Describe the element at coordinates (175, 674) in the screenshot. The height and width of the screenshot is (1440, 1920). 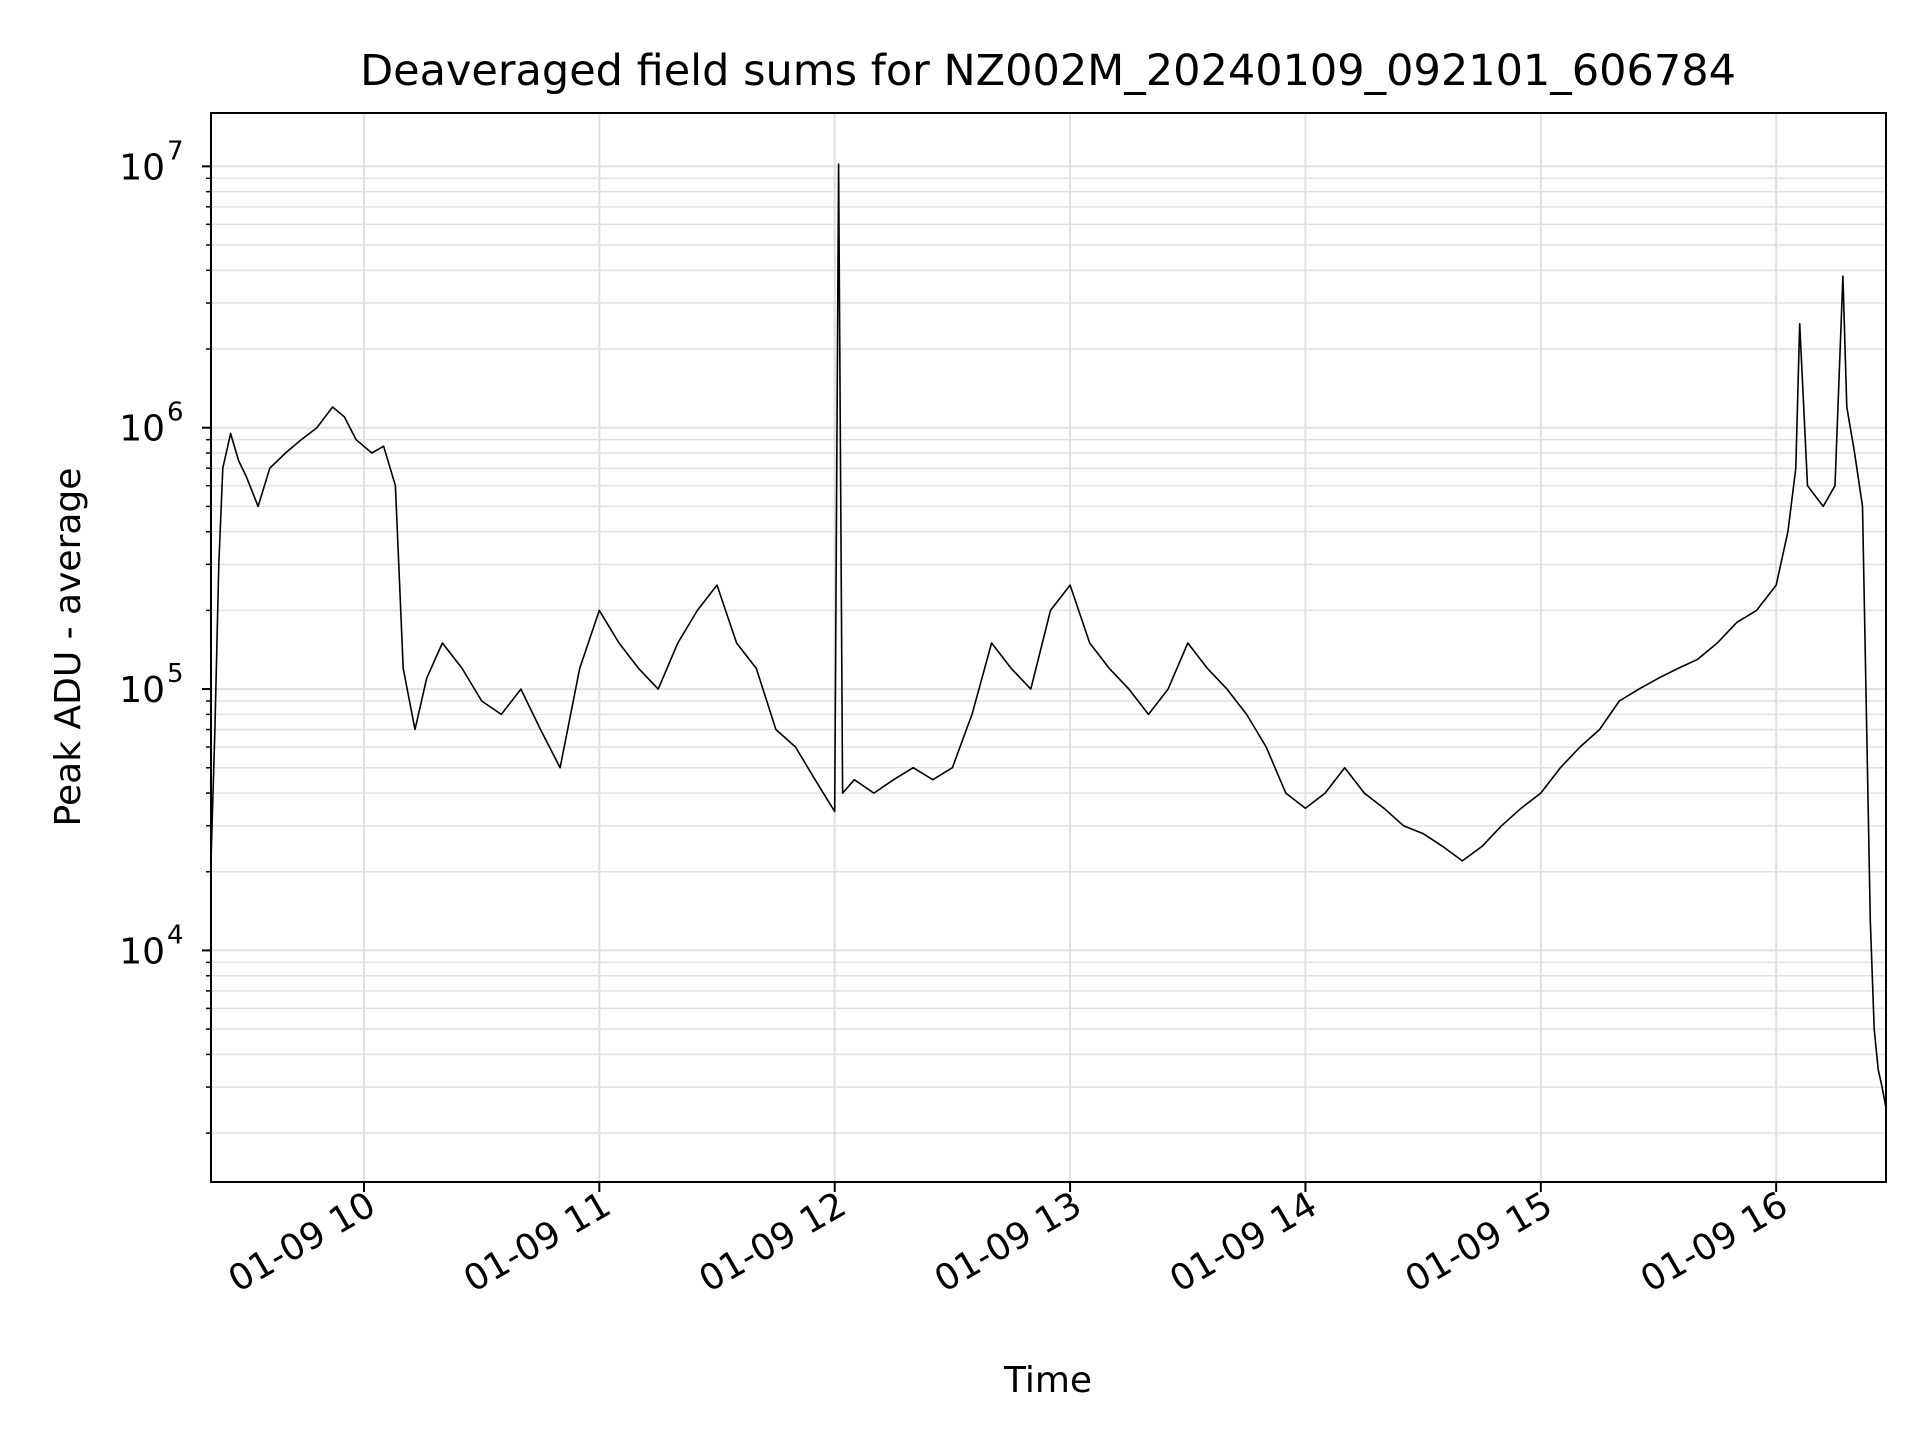
I see `y-tick-label-exponent: 5` at that location.